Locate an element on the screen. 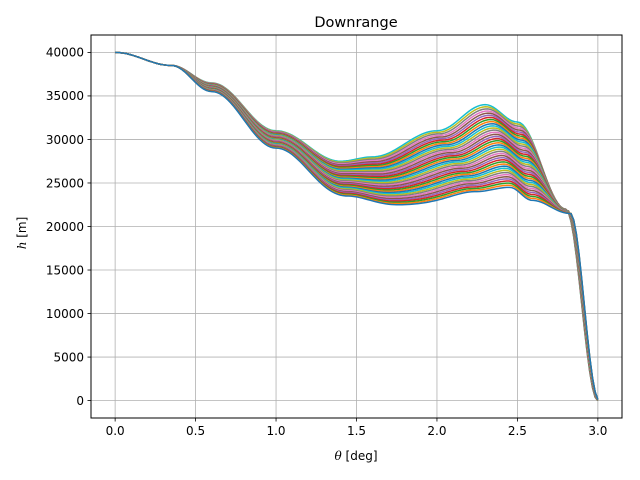 The image size is (640, 480). y-tick-label: 15000 is located at coordinates (65, 270).